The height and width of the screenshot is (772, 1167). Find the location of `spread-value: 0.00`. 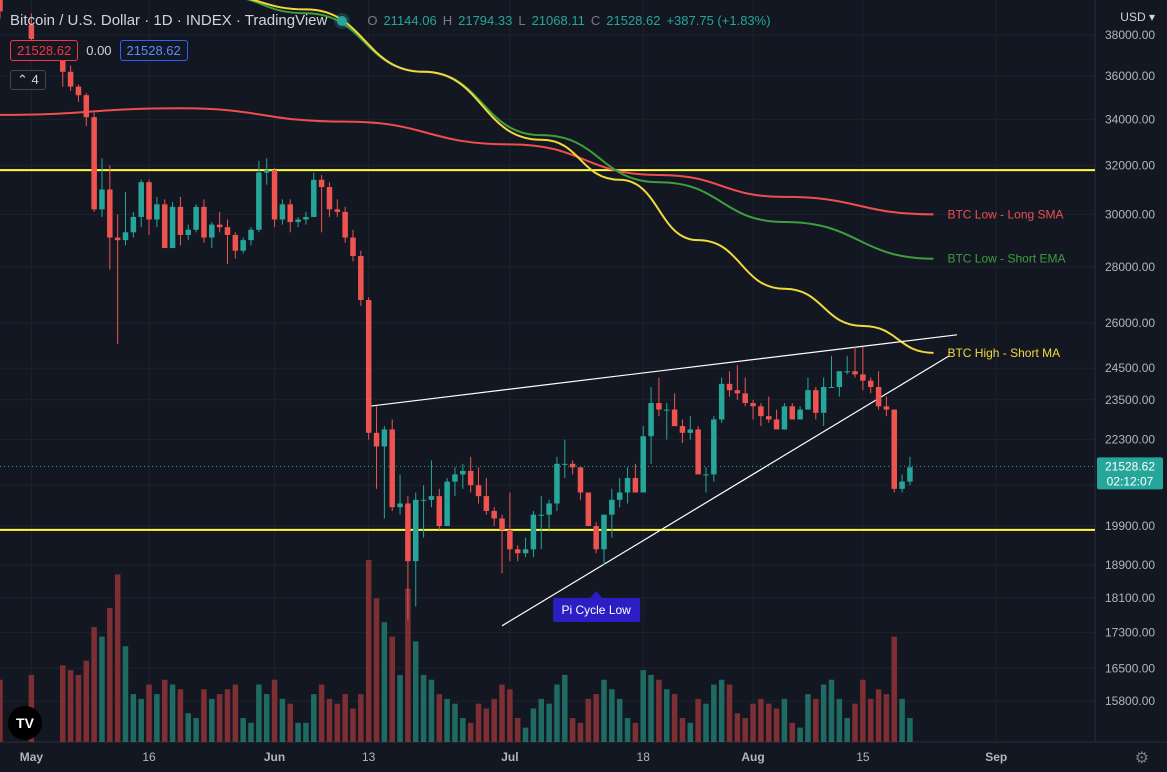

spread-value: 0.00 is located at coordinates (99, 50).